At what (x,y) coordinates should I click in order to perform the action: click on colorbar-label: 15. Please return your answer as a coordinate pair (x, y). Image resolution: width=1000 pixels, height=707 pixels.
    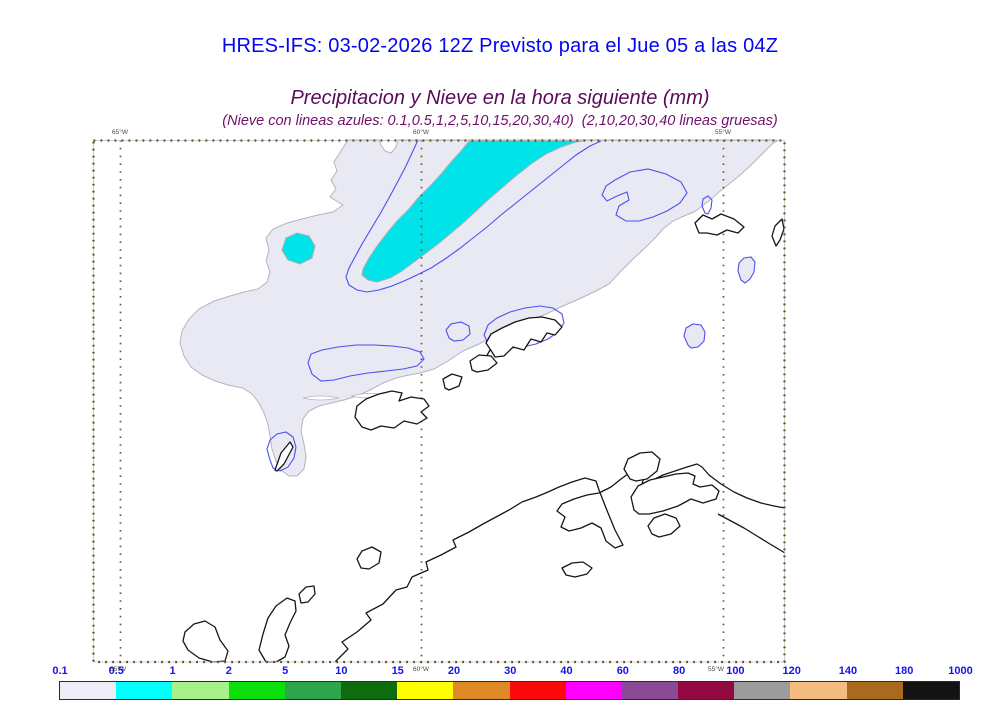
    Looking at the image, I should click on (397, 671).